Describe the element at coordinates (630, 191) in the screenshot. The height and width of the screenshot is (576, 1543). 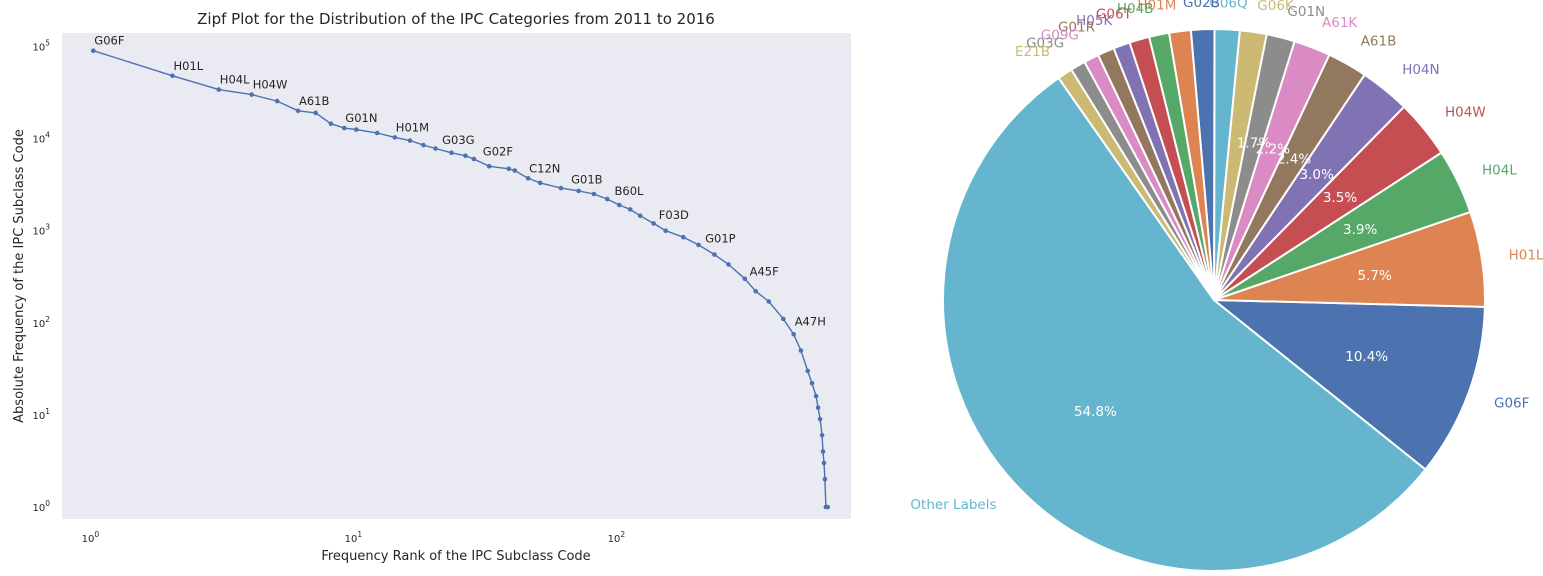
I see `annotation-label: B60L` at that location.